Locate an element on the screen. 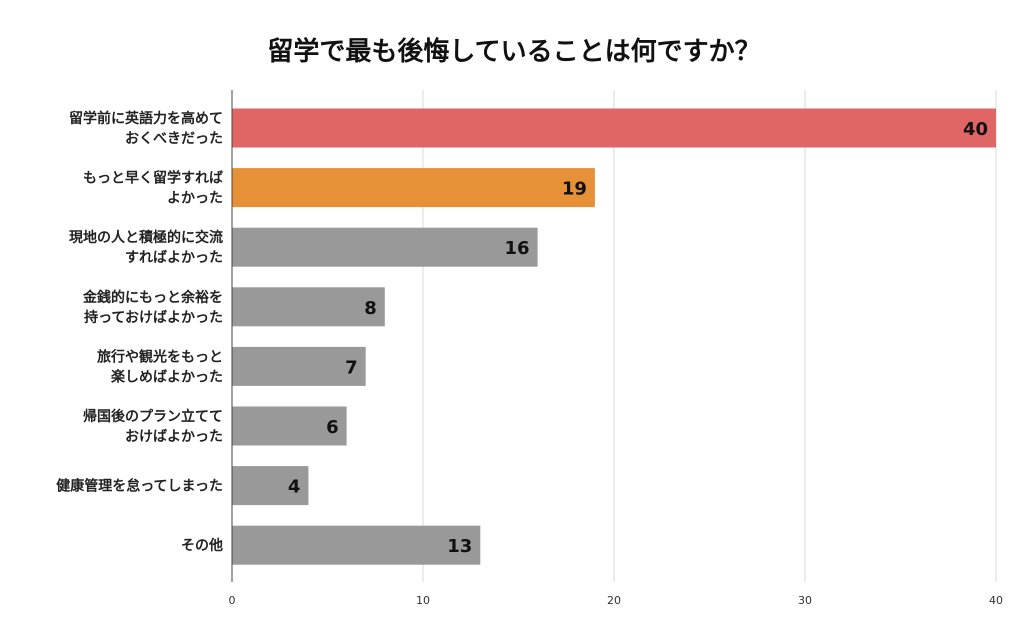  category-label: その他 is located at coordinates (202, 545).